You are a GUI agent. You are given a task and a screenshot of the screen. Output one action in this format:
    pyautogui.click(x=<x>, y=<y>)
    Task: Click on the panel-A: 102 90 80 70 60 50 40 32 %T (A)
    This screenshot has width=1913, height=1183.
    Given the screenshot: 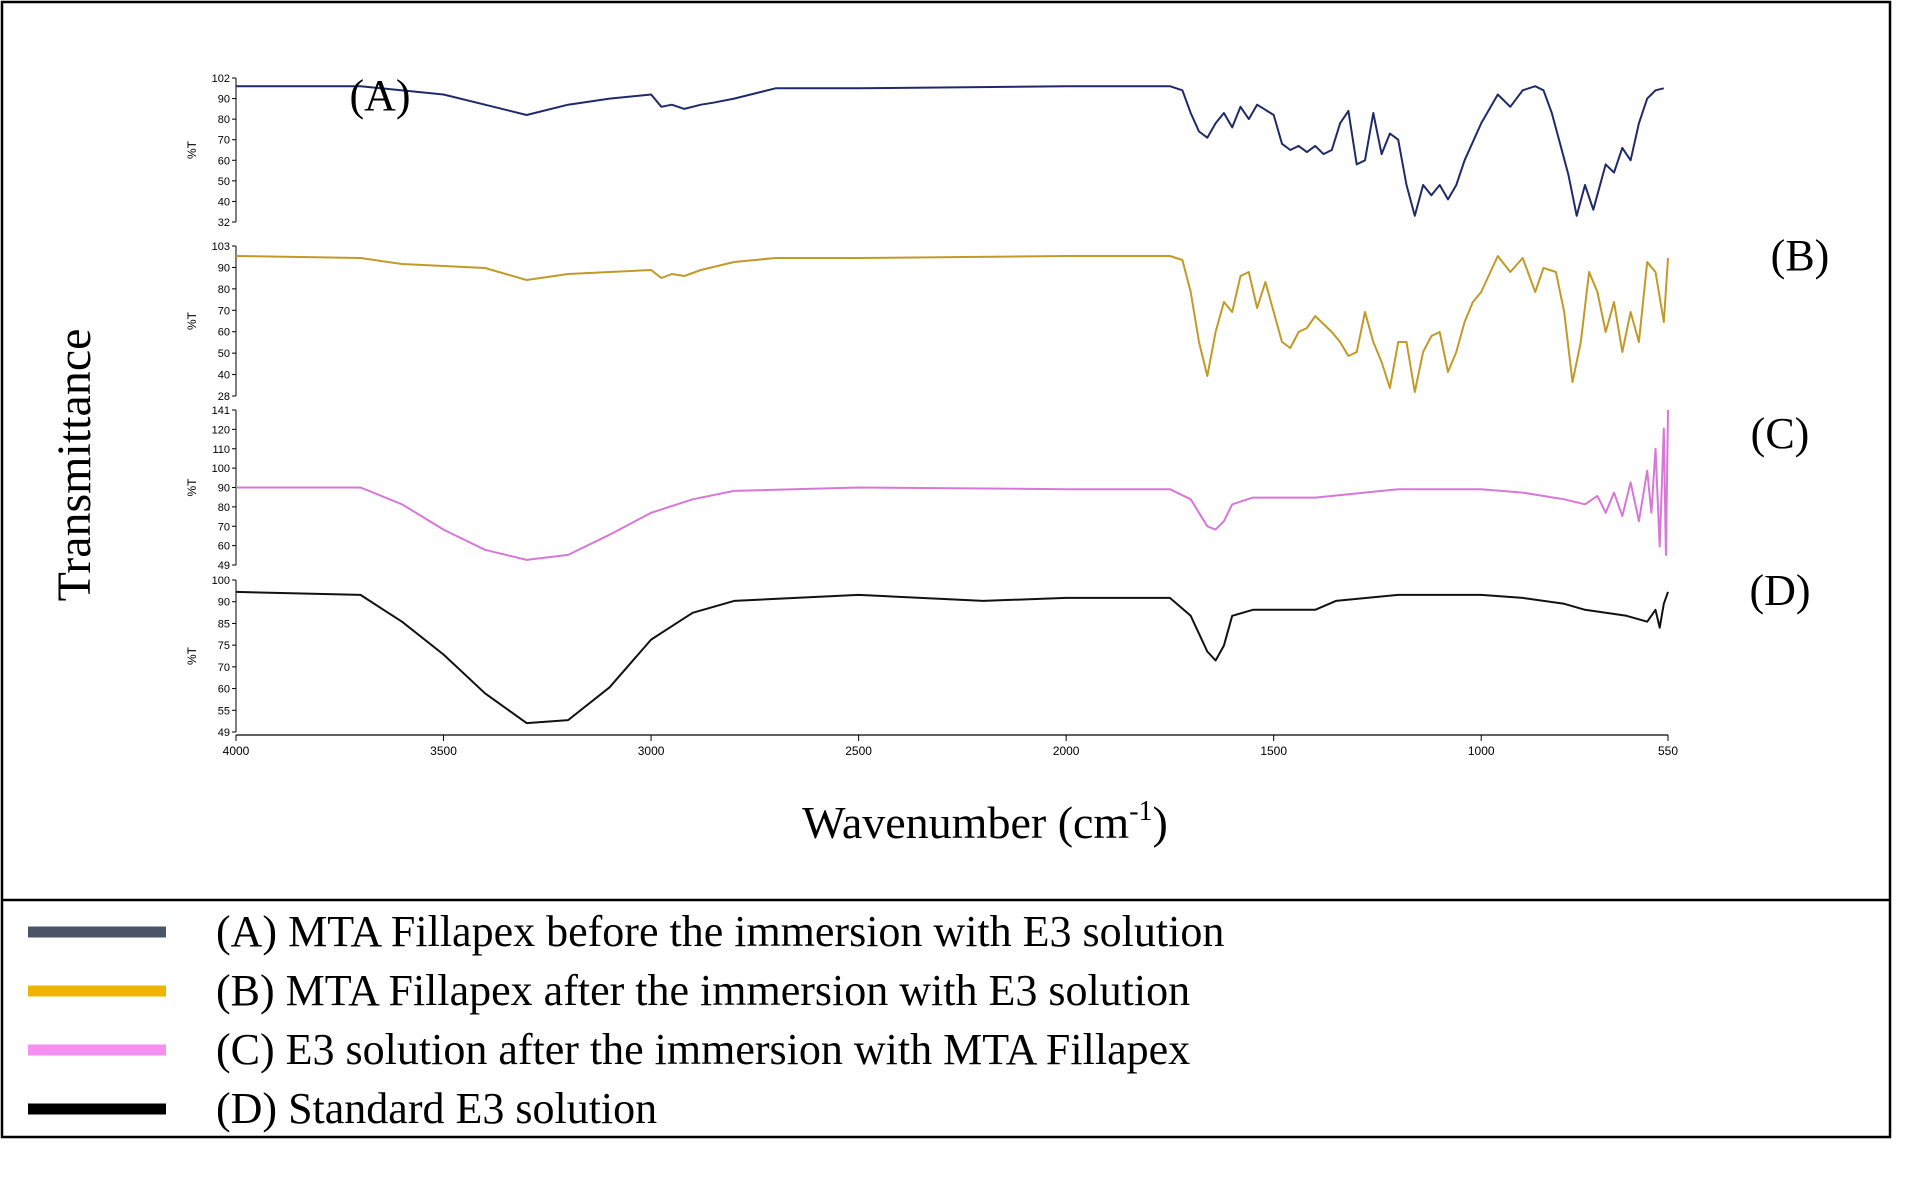 What is the action you would take?
    pyautogui.click(x=925, y=150)
    